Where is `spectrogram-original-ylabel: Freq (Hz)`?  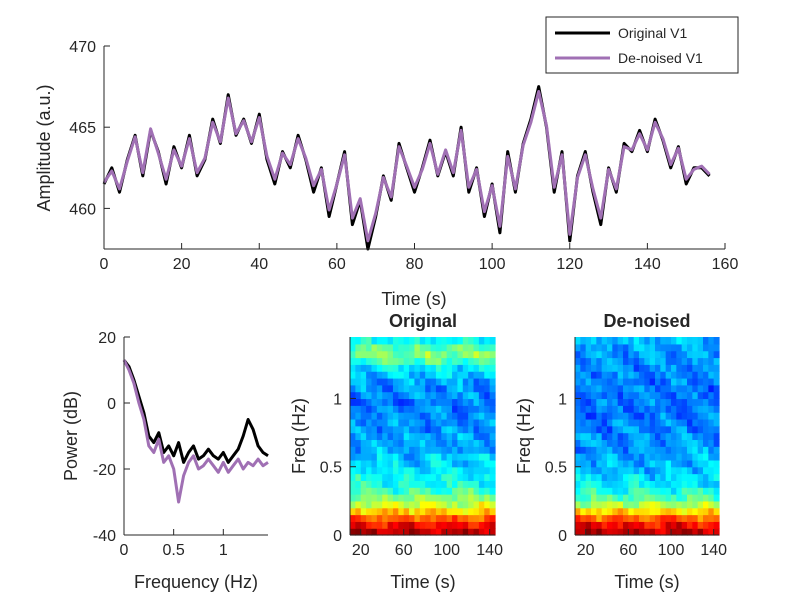
spectrogram-original-ylabel: Freq (Hz) is located at coordinates (299, 436).